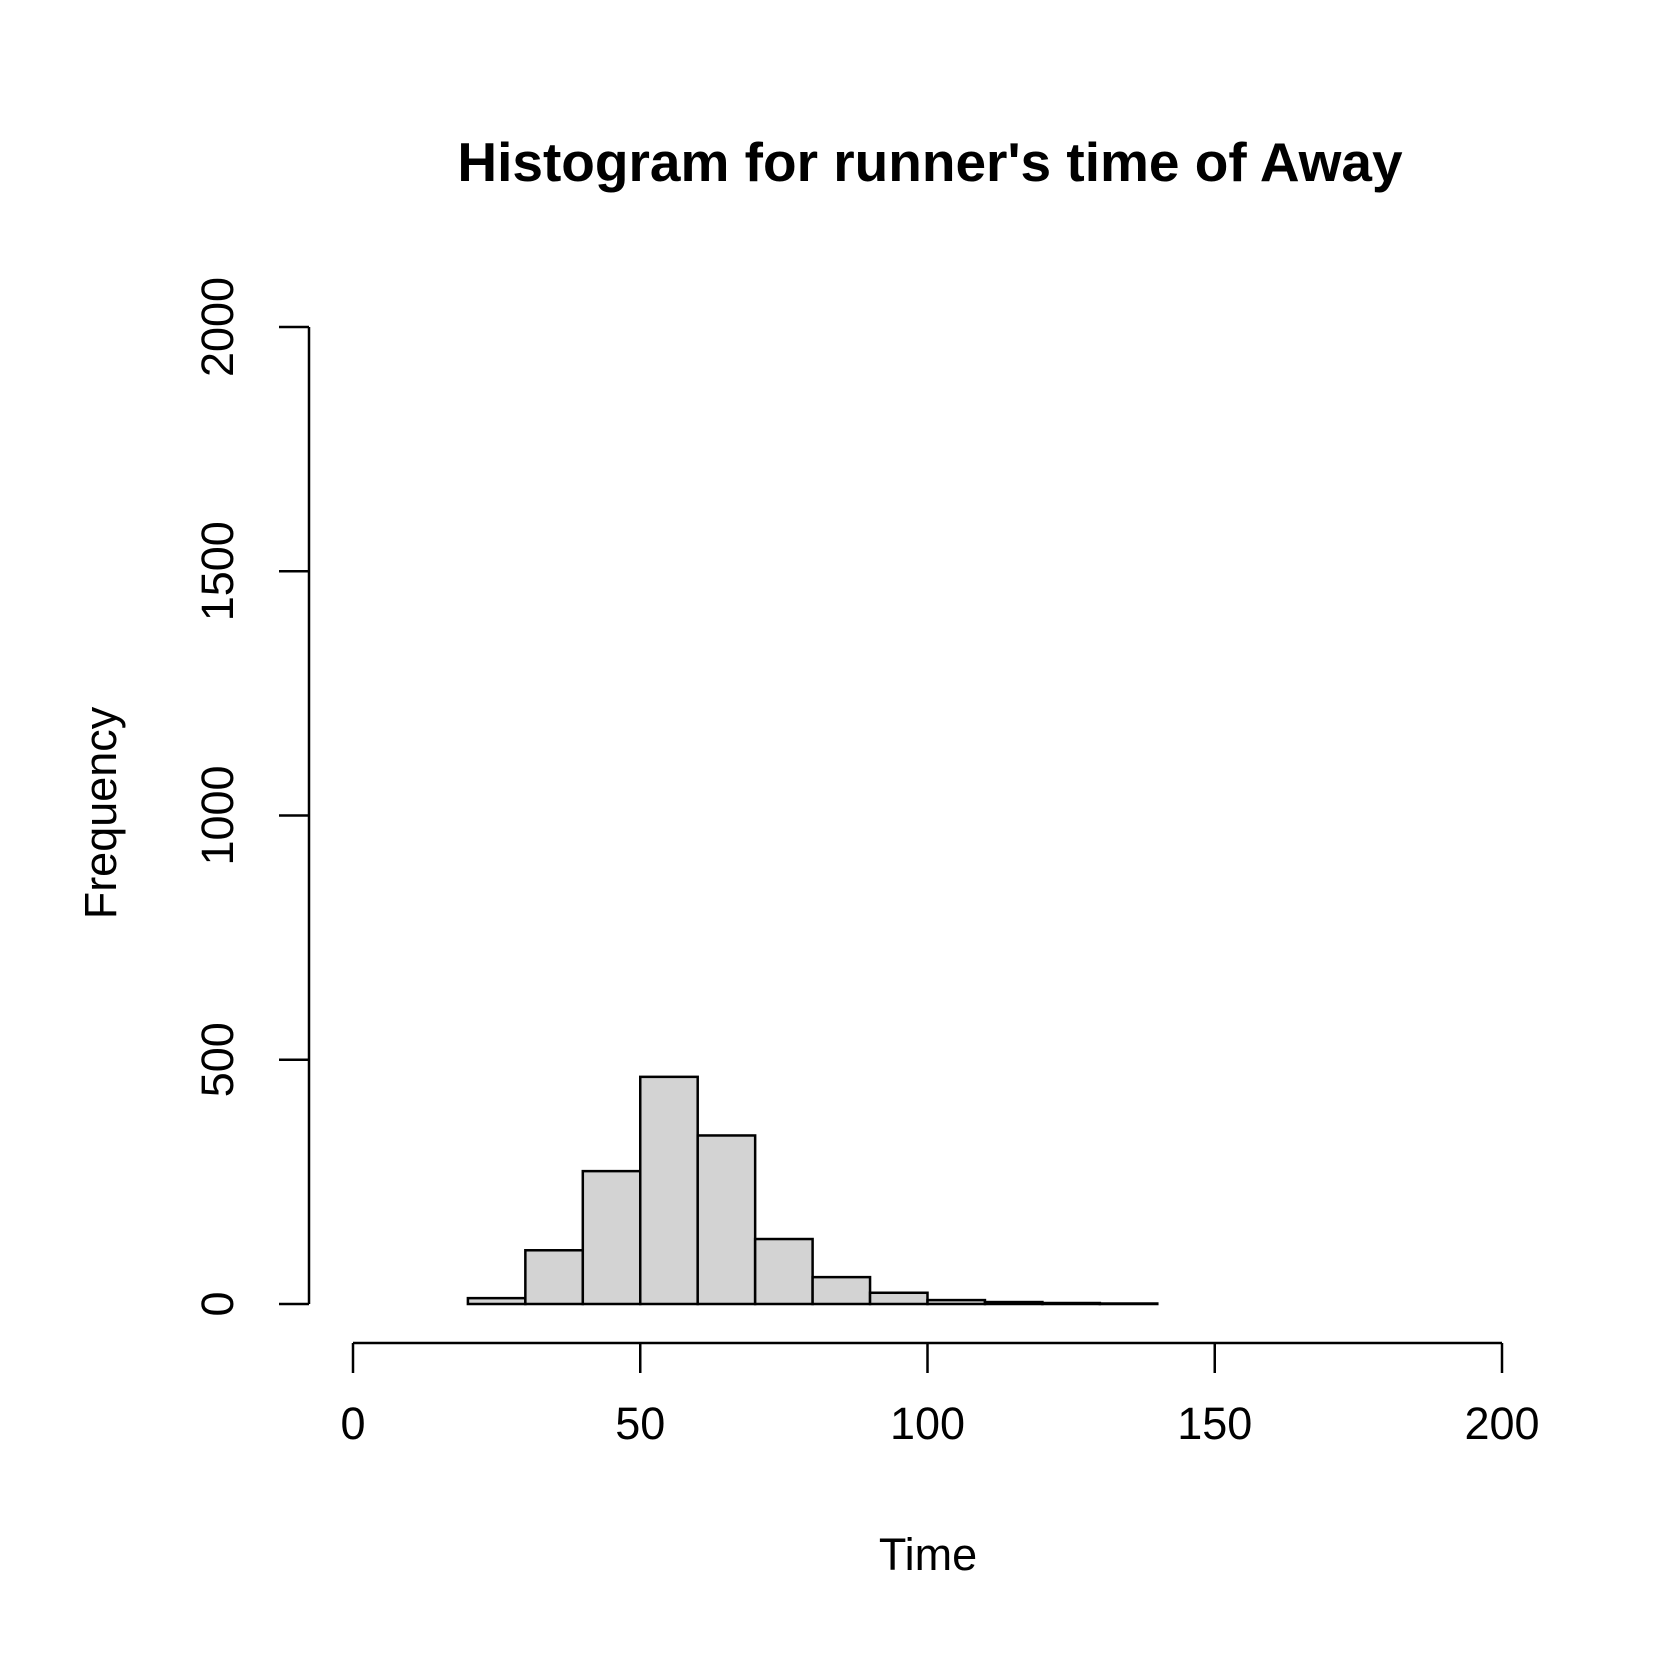  What do you see at coordinates (1501, 1423) in the screenshot?
I see `x-tick-label: 200` at bounding box center [1501, 1423].